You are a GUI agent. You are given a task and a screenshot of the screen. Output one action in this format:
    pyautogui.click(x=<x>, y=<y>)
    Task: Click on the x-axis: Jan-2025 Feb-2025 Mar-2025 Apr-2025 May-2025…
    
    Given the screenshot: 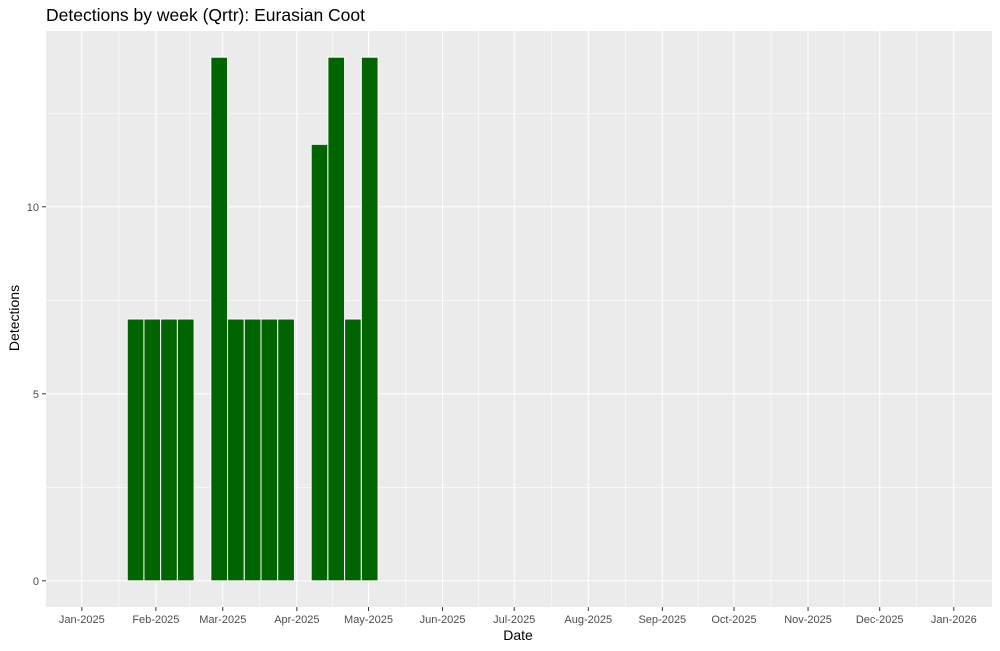 What is the action you would take?
    pyautogui.click(x=518, y=616)
    